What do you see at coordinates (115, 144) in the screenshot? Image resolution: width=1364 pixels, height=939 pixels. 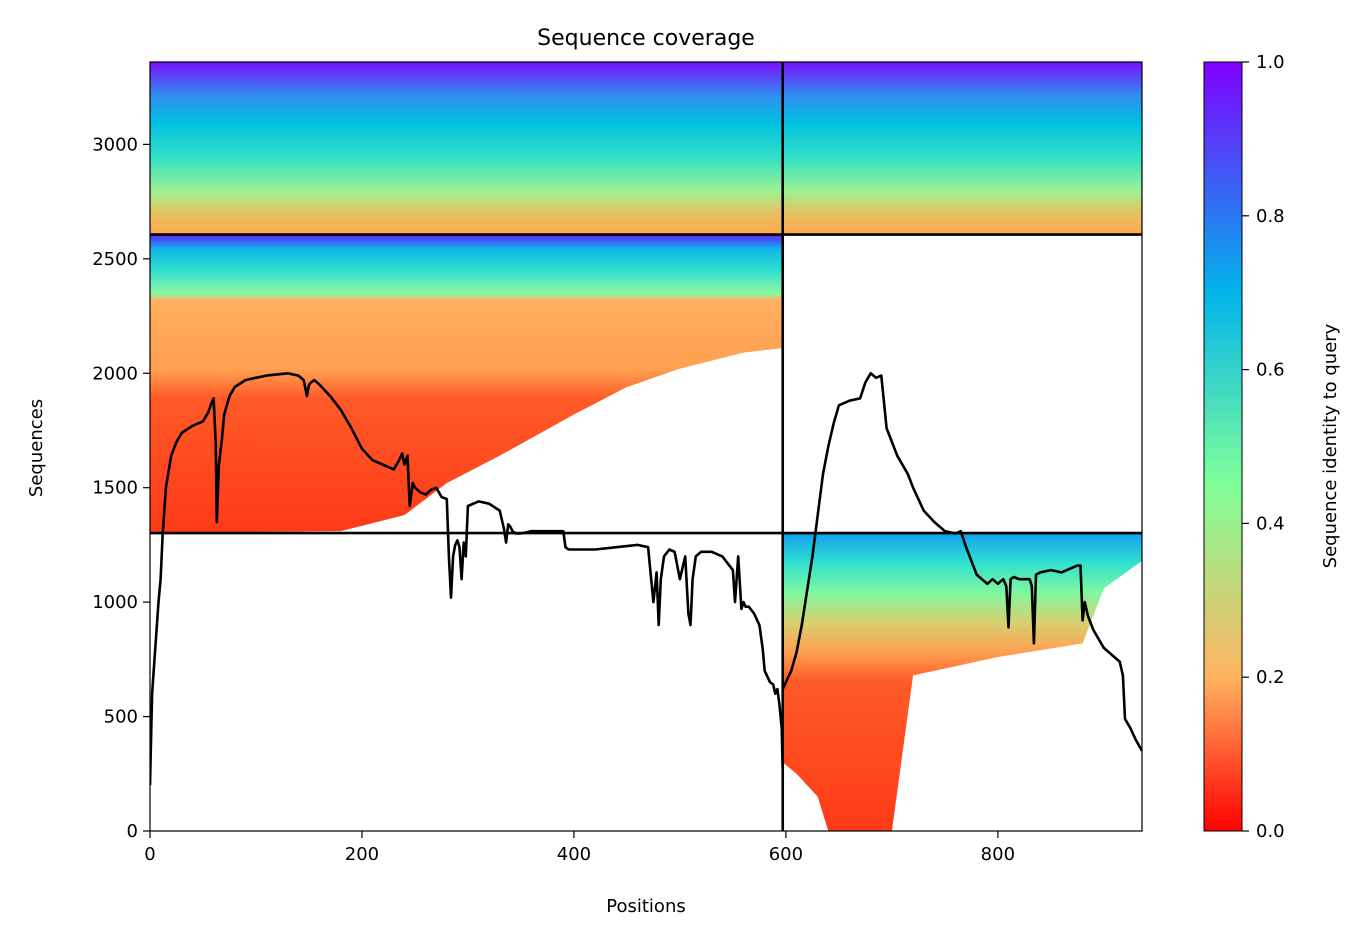 I see `y-tick-label: 3000` at bounding box center [115, 144].